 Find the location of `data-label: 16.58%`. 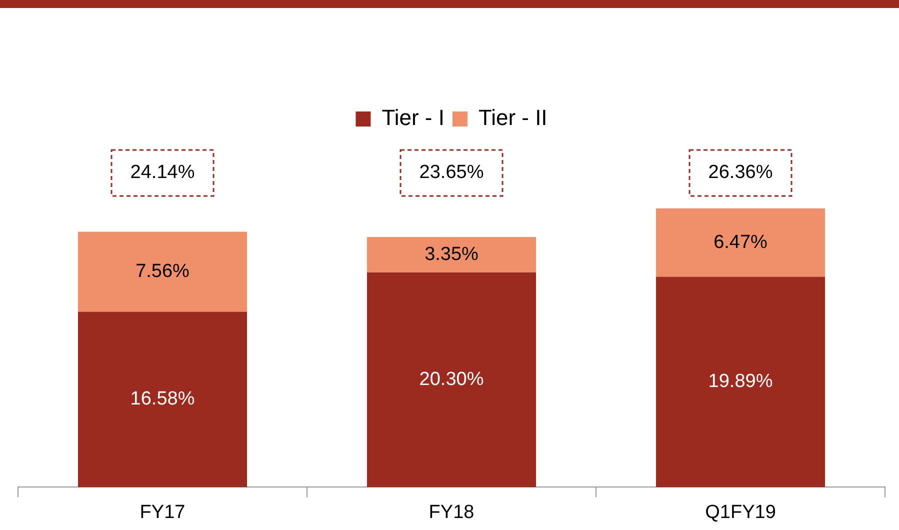

data-label: 16.58% is located at coordinates (162, 399).